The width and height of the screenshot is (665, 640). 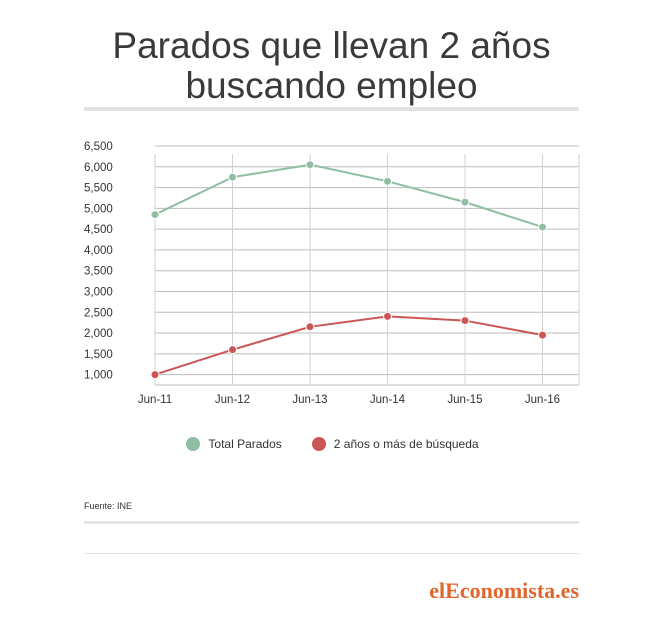 I want to click on x-tick-label: Jun-14, so click(x=388, y=400).